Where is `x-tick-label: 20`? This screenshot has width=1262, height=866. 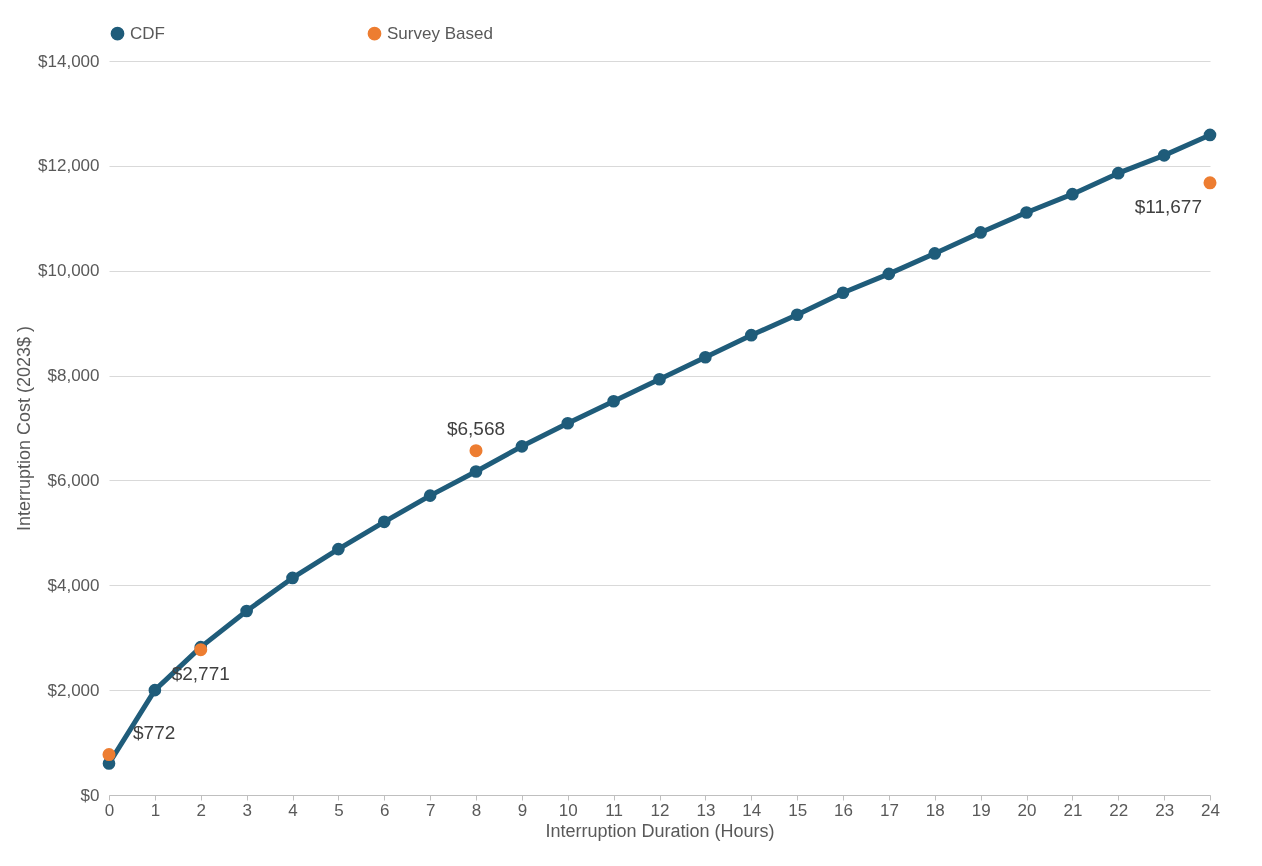
x-tick-label: 20 is located at coordinates (1027, 810).